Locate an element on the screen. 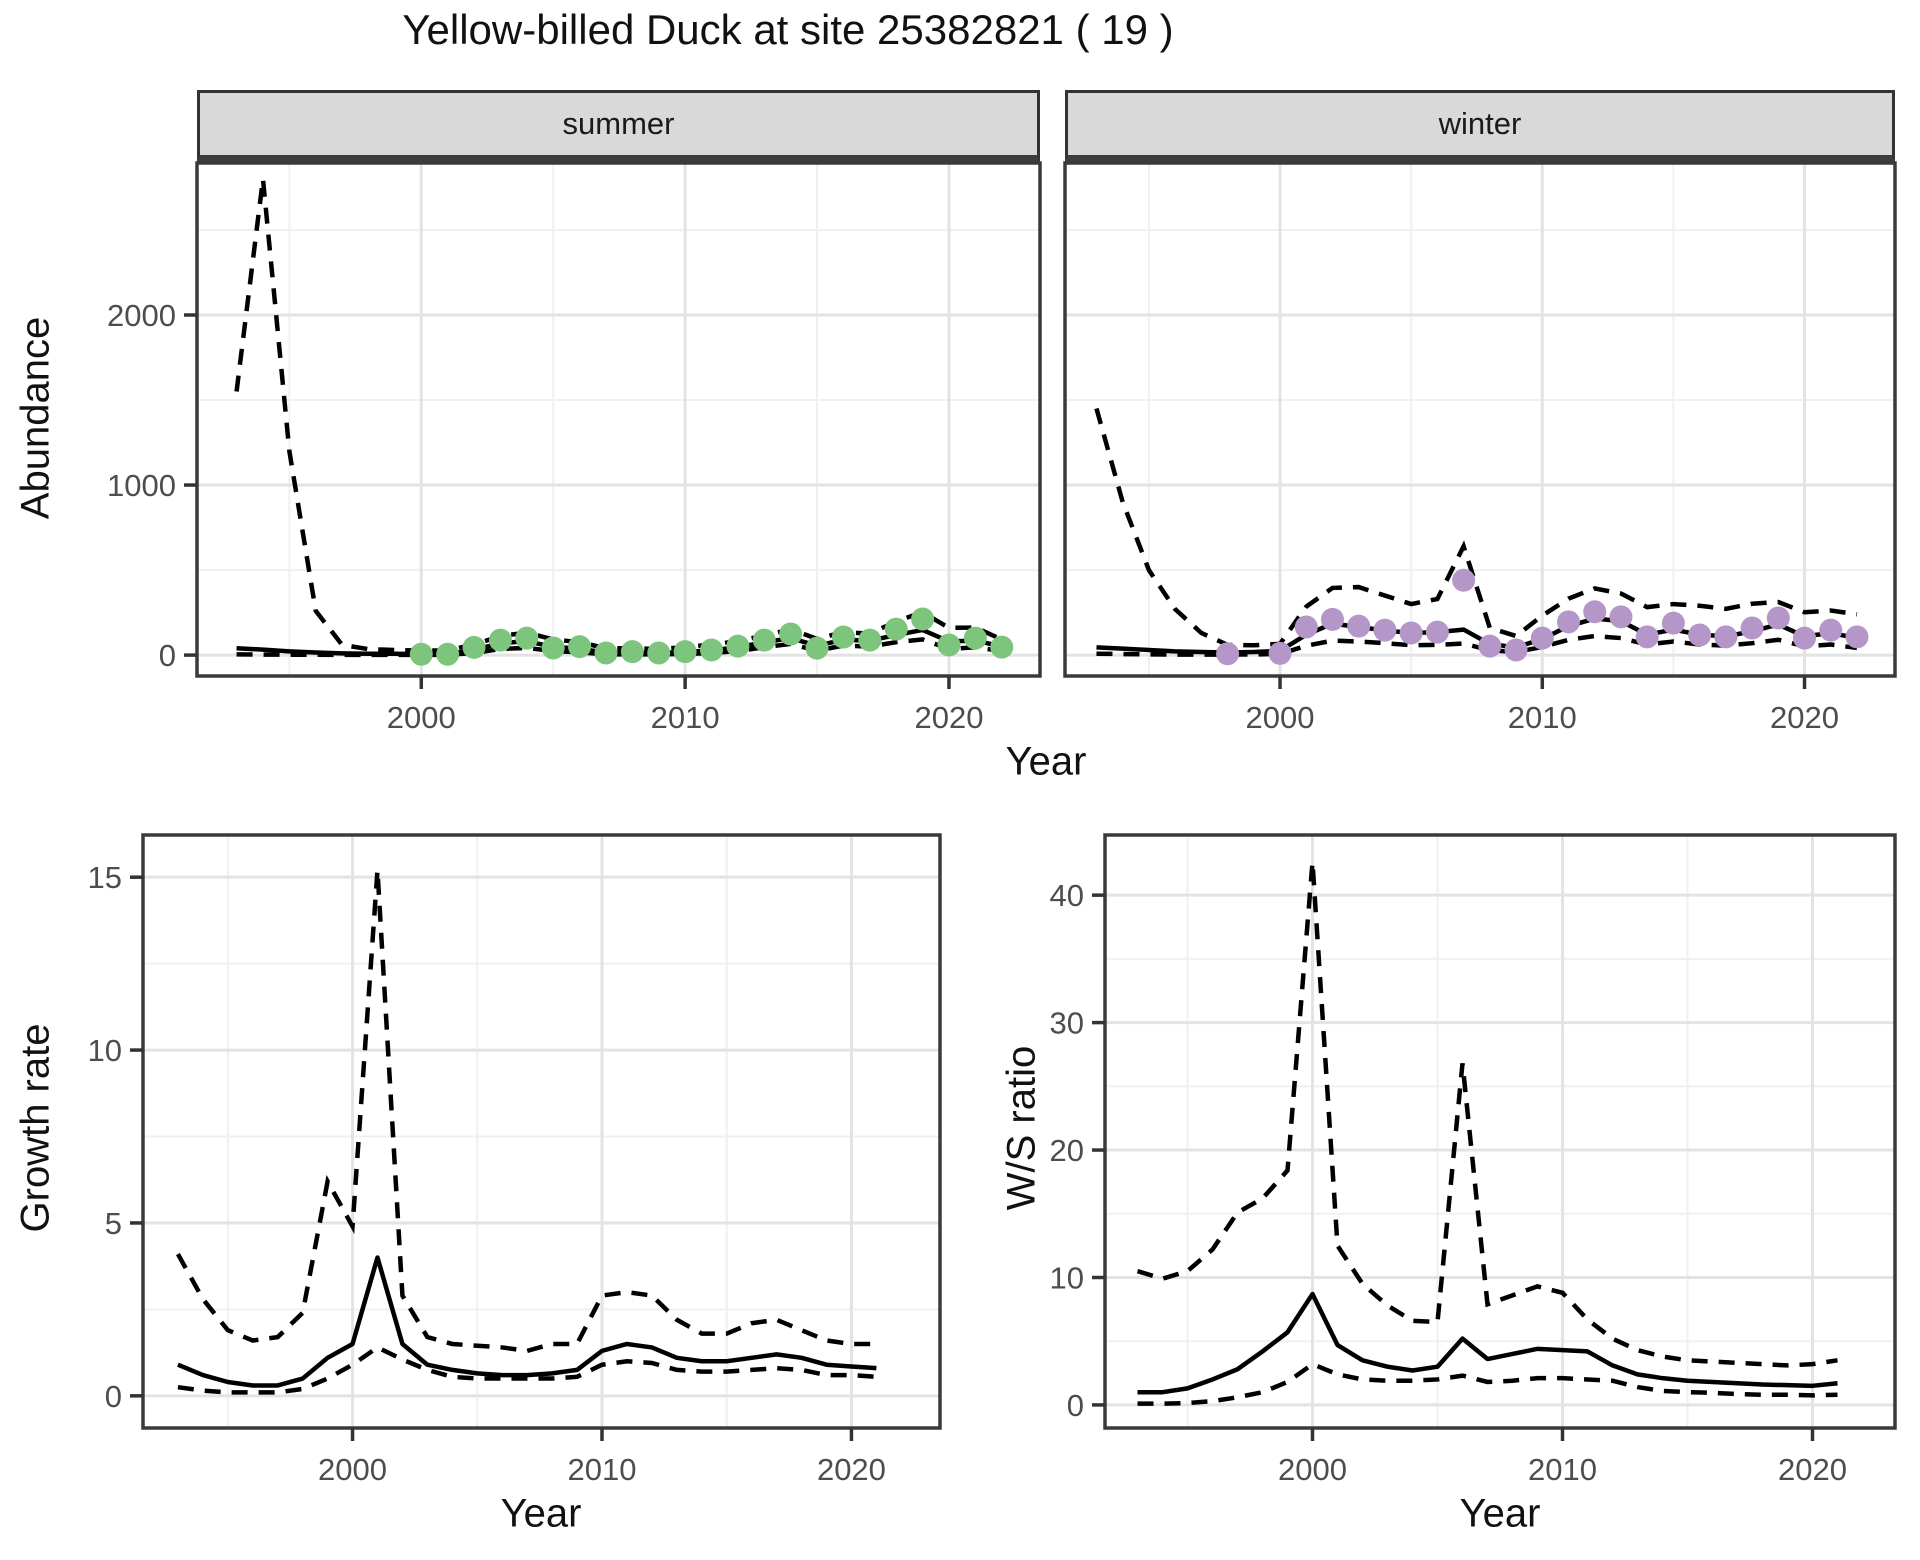  growth-rate-x-tick-label: 2020 is located at coordinates (851, 1469).